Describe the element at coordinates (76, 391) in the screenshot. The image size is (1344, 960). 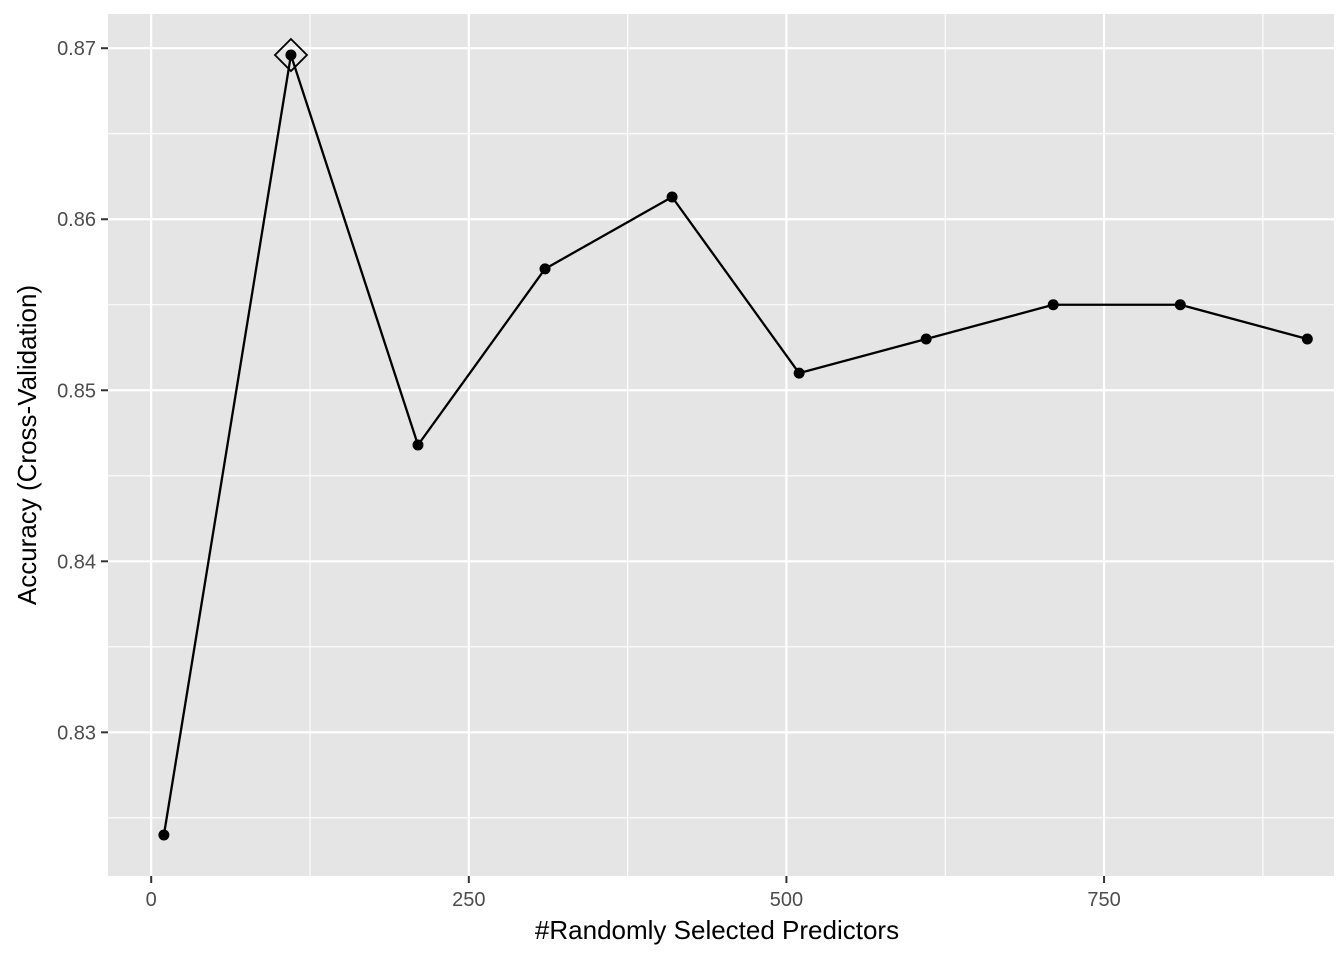
I see `y-tick-label: 0.85` at that location.